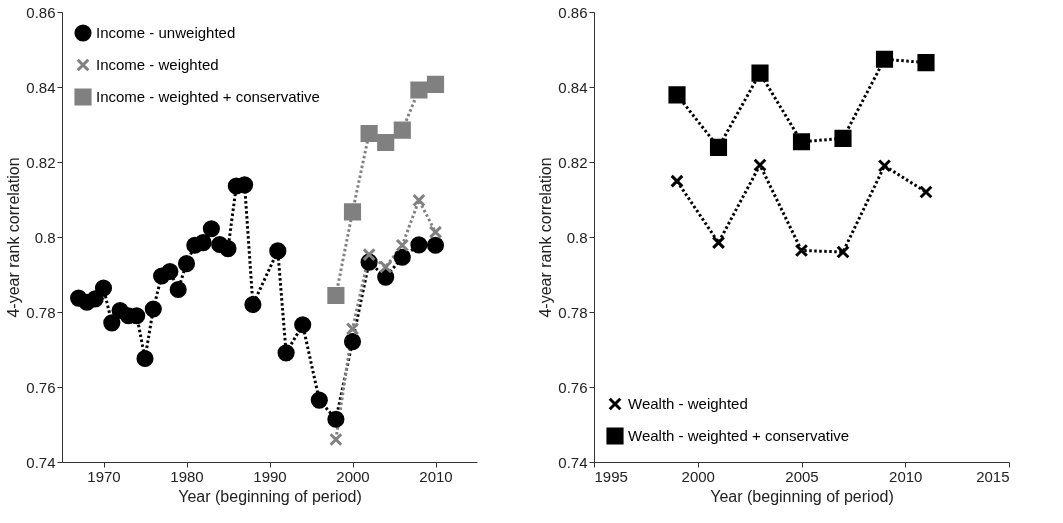 The image size is (1063, 523). I want to click on x-tick-label: 1995, so click(611, 476).